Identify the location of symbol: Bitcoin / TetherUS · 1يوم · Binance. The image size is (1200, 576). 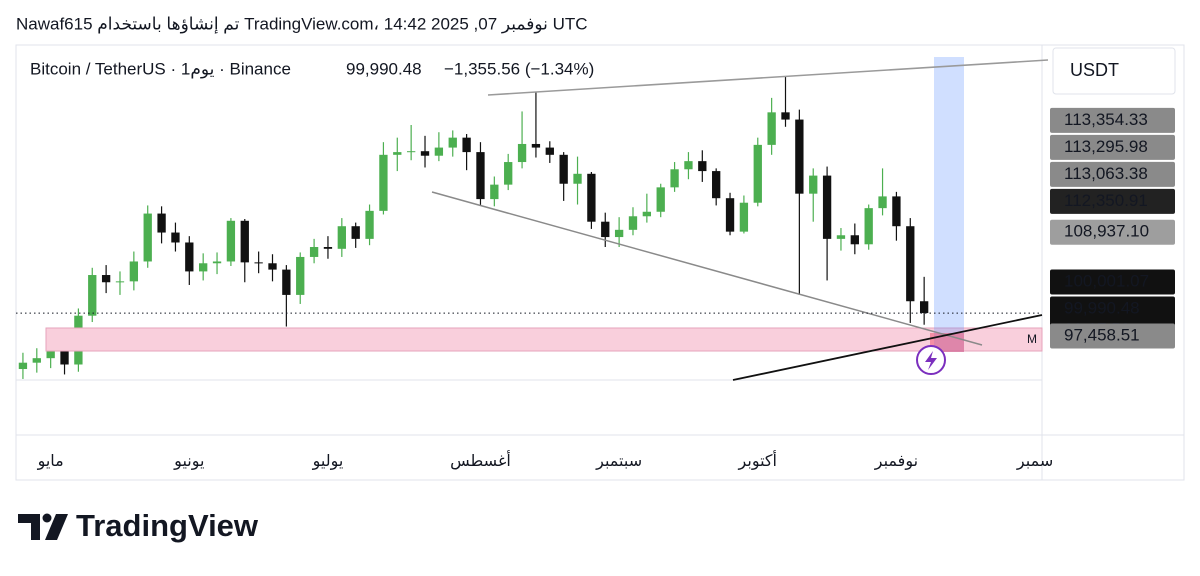
(160, 68).